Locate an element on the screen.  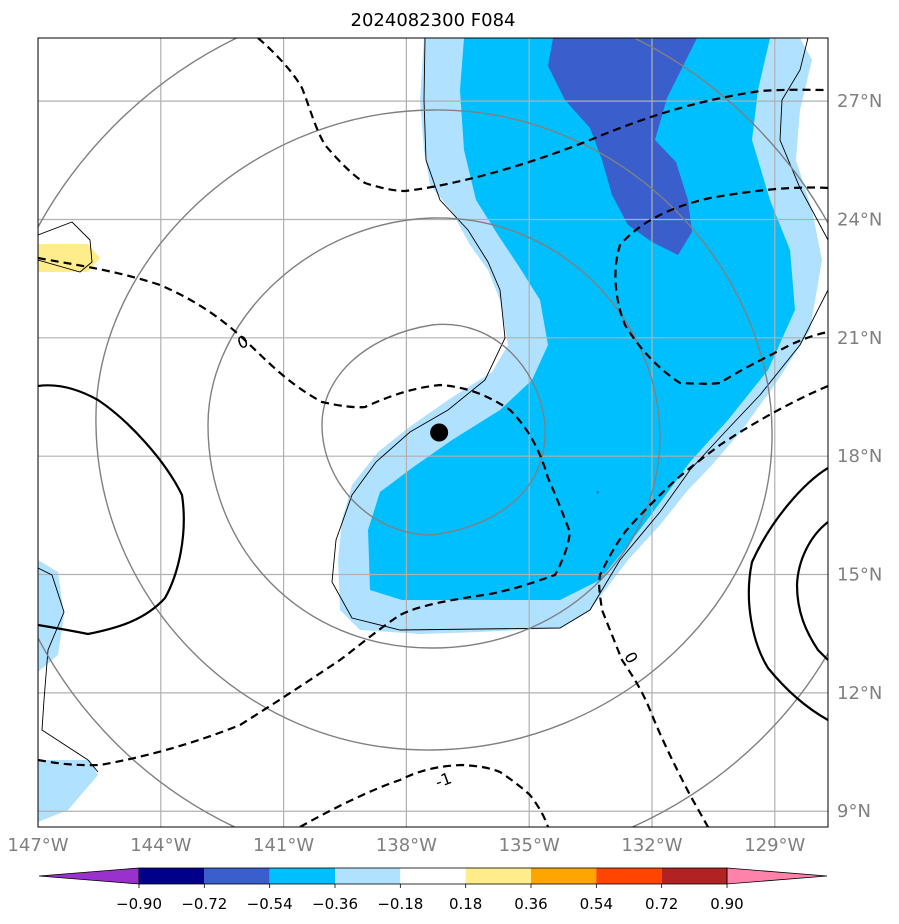
colorbar-extend-low is located at coordinates (89, 876).